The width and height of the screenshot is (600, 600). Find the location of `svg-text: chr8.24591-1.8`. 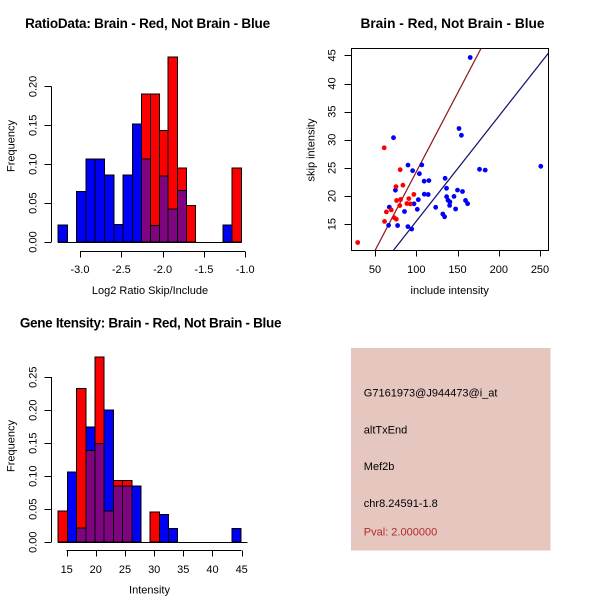

svg-text: chr8.24591-1.8 is located at coordinates (401, 504).